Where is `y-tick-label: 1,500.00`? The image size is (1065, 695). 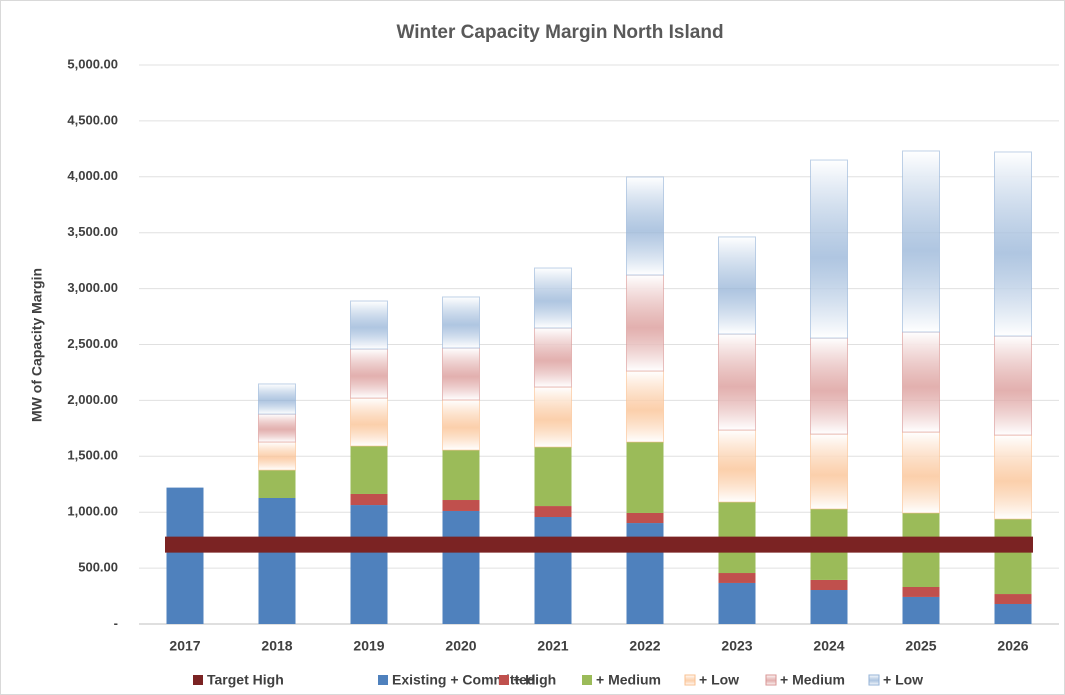
y-tick-label: 1,500.00 is located at coordinates (92, 455).